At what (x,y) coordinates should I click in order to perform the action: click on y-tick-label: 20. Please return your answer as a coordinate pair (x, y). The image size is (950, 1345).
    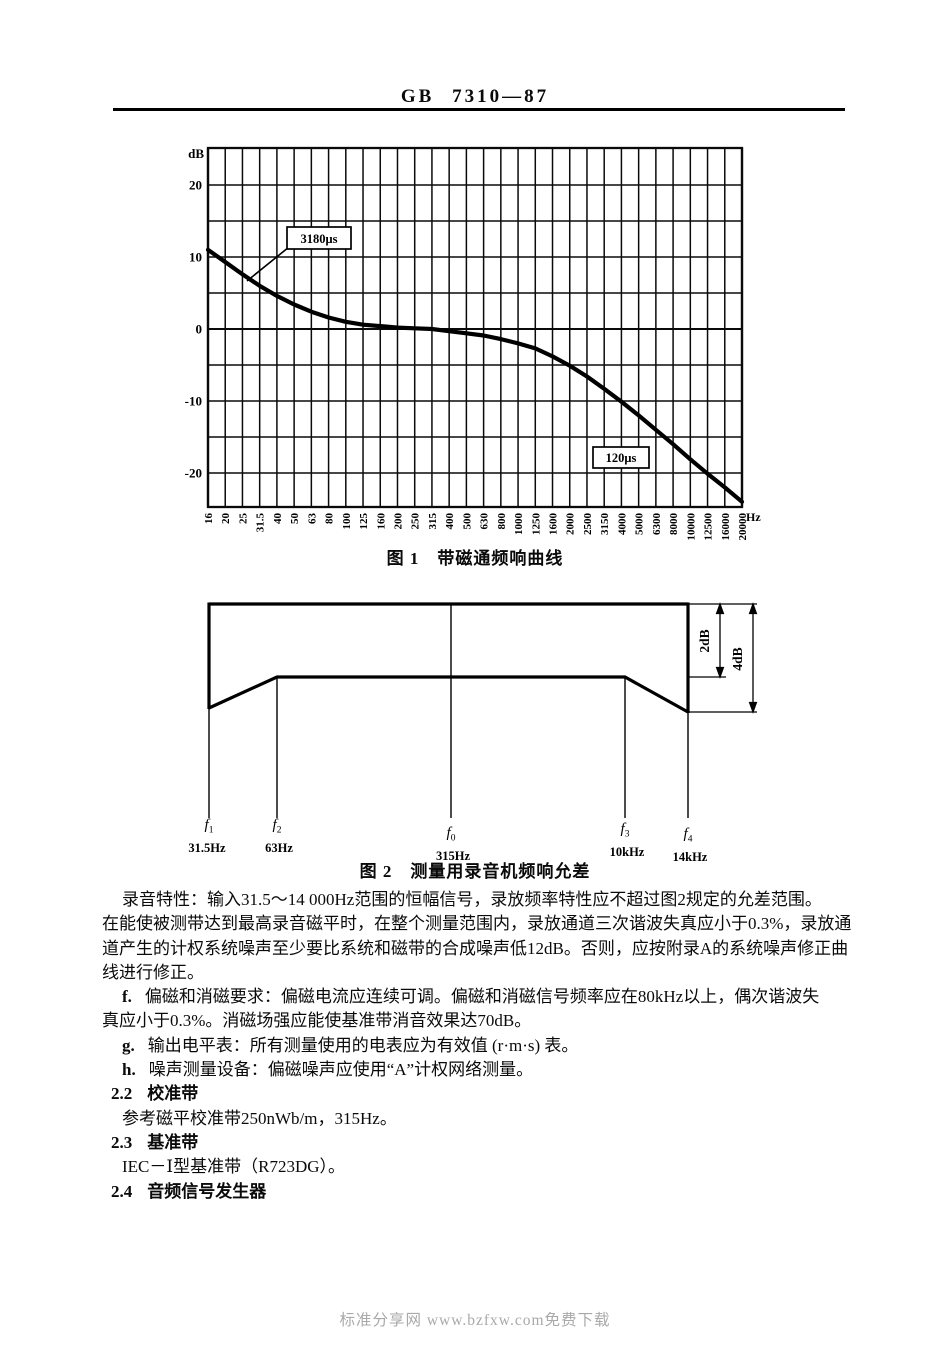
    Looking at the image, I should click on (195, 185).